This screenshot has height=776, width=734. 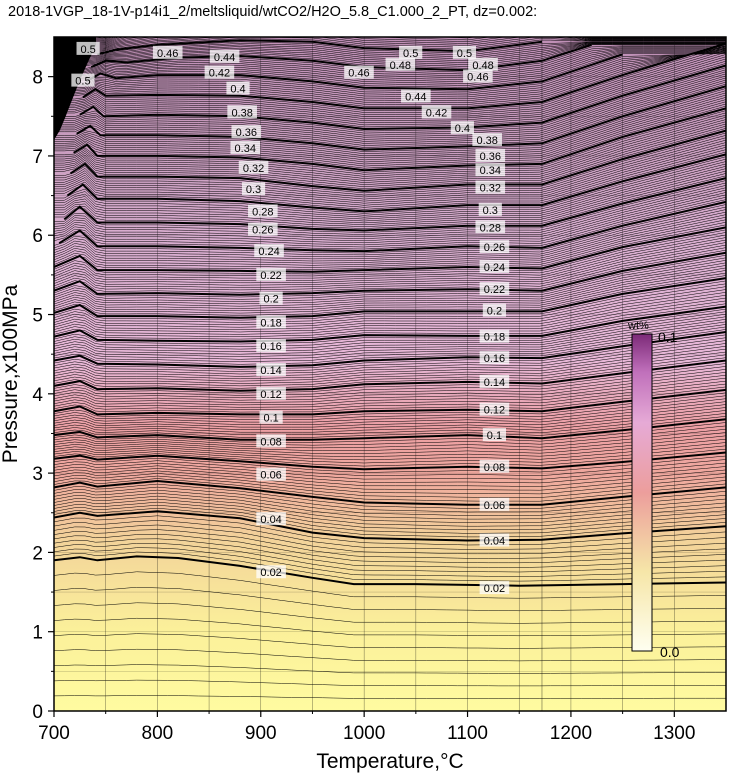 I want to click on contour-label-text: 0.32, so click(x=253, y=169).